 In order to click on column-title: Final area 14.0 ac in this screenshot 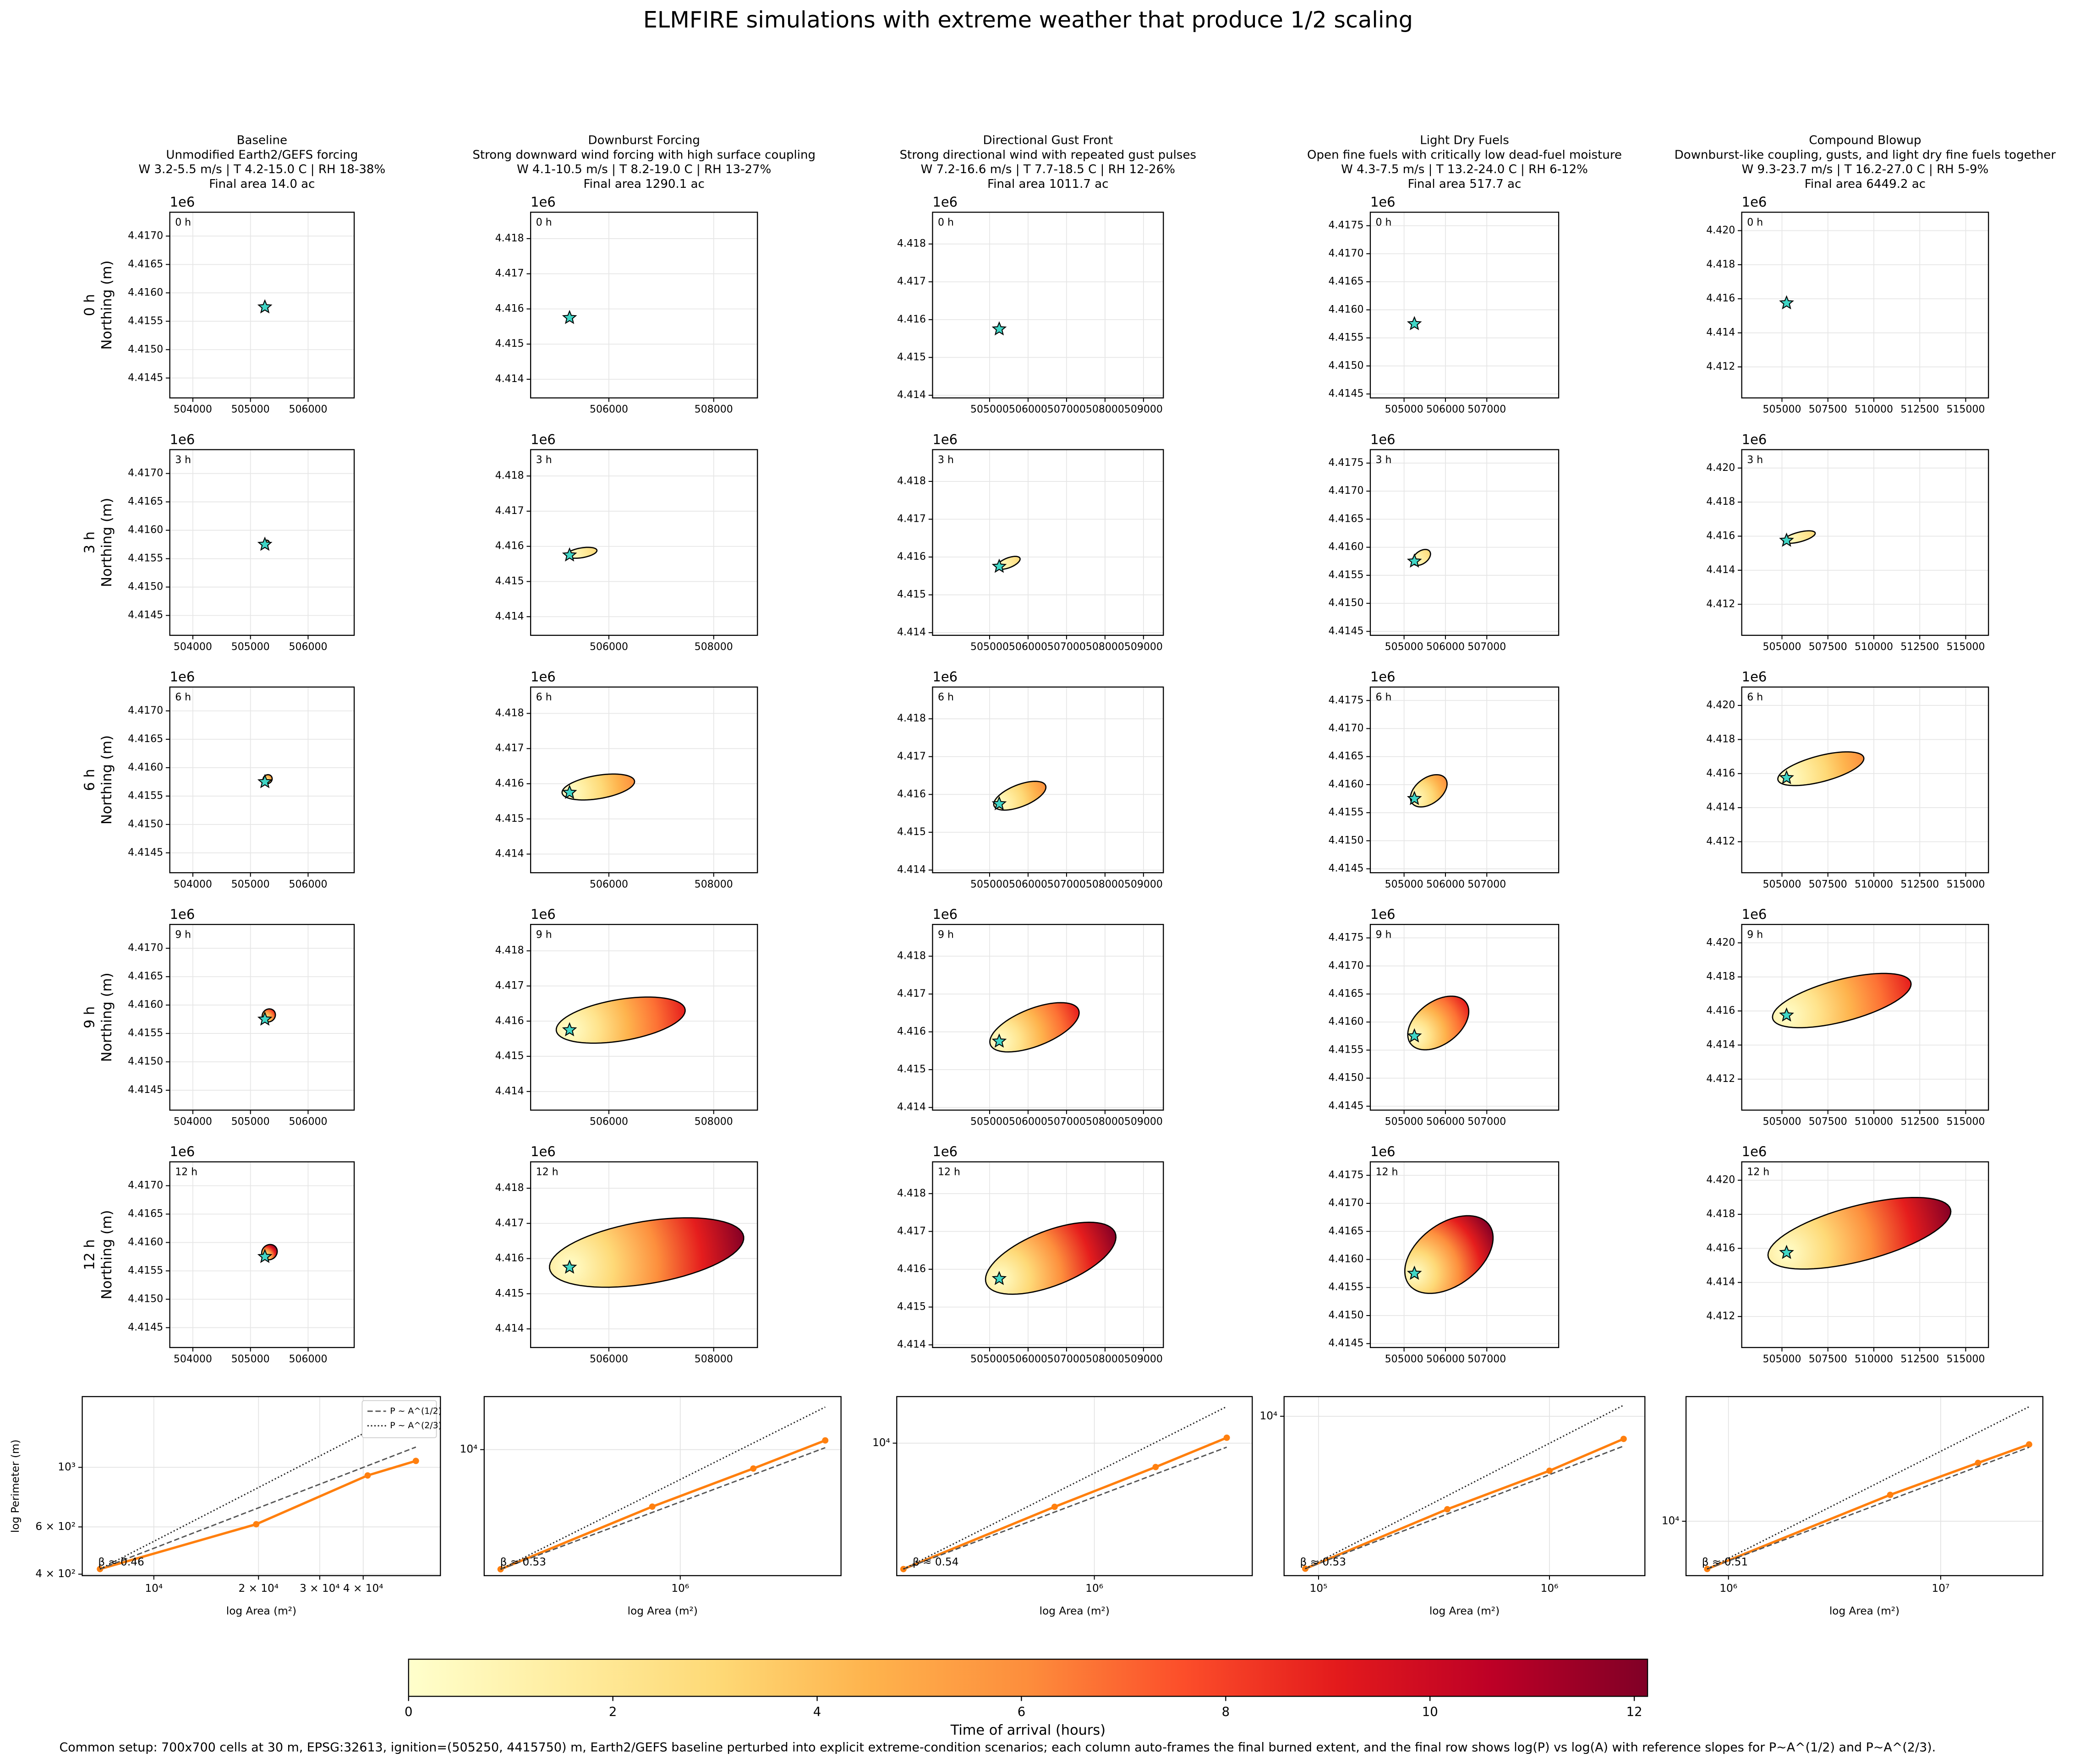, I will do `click(262, 184)`.